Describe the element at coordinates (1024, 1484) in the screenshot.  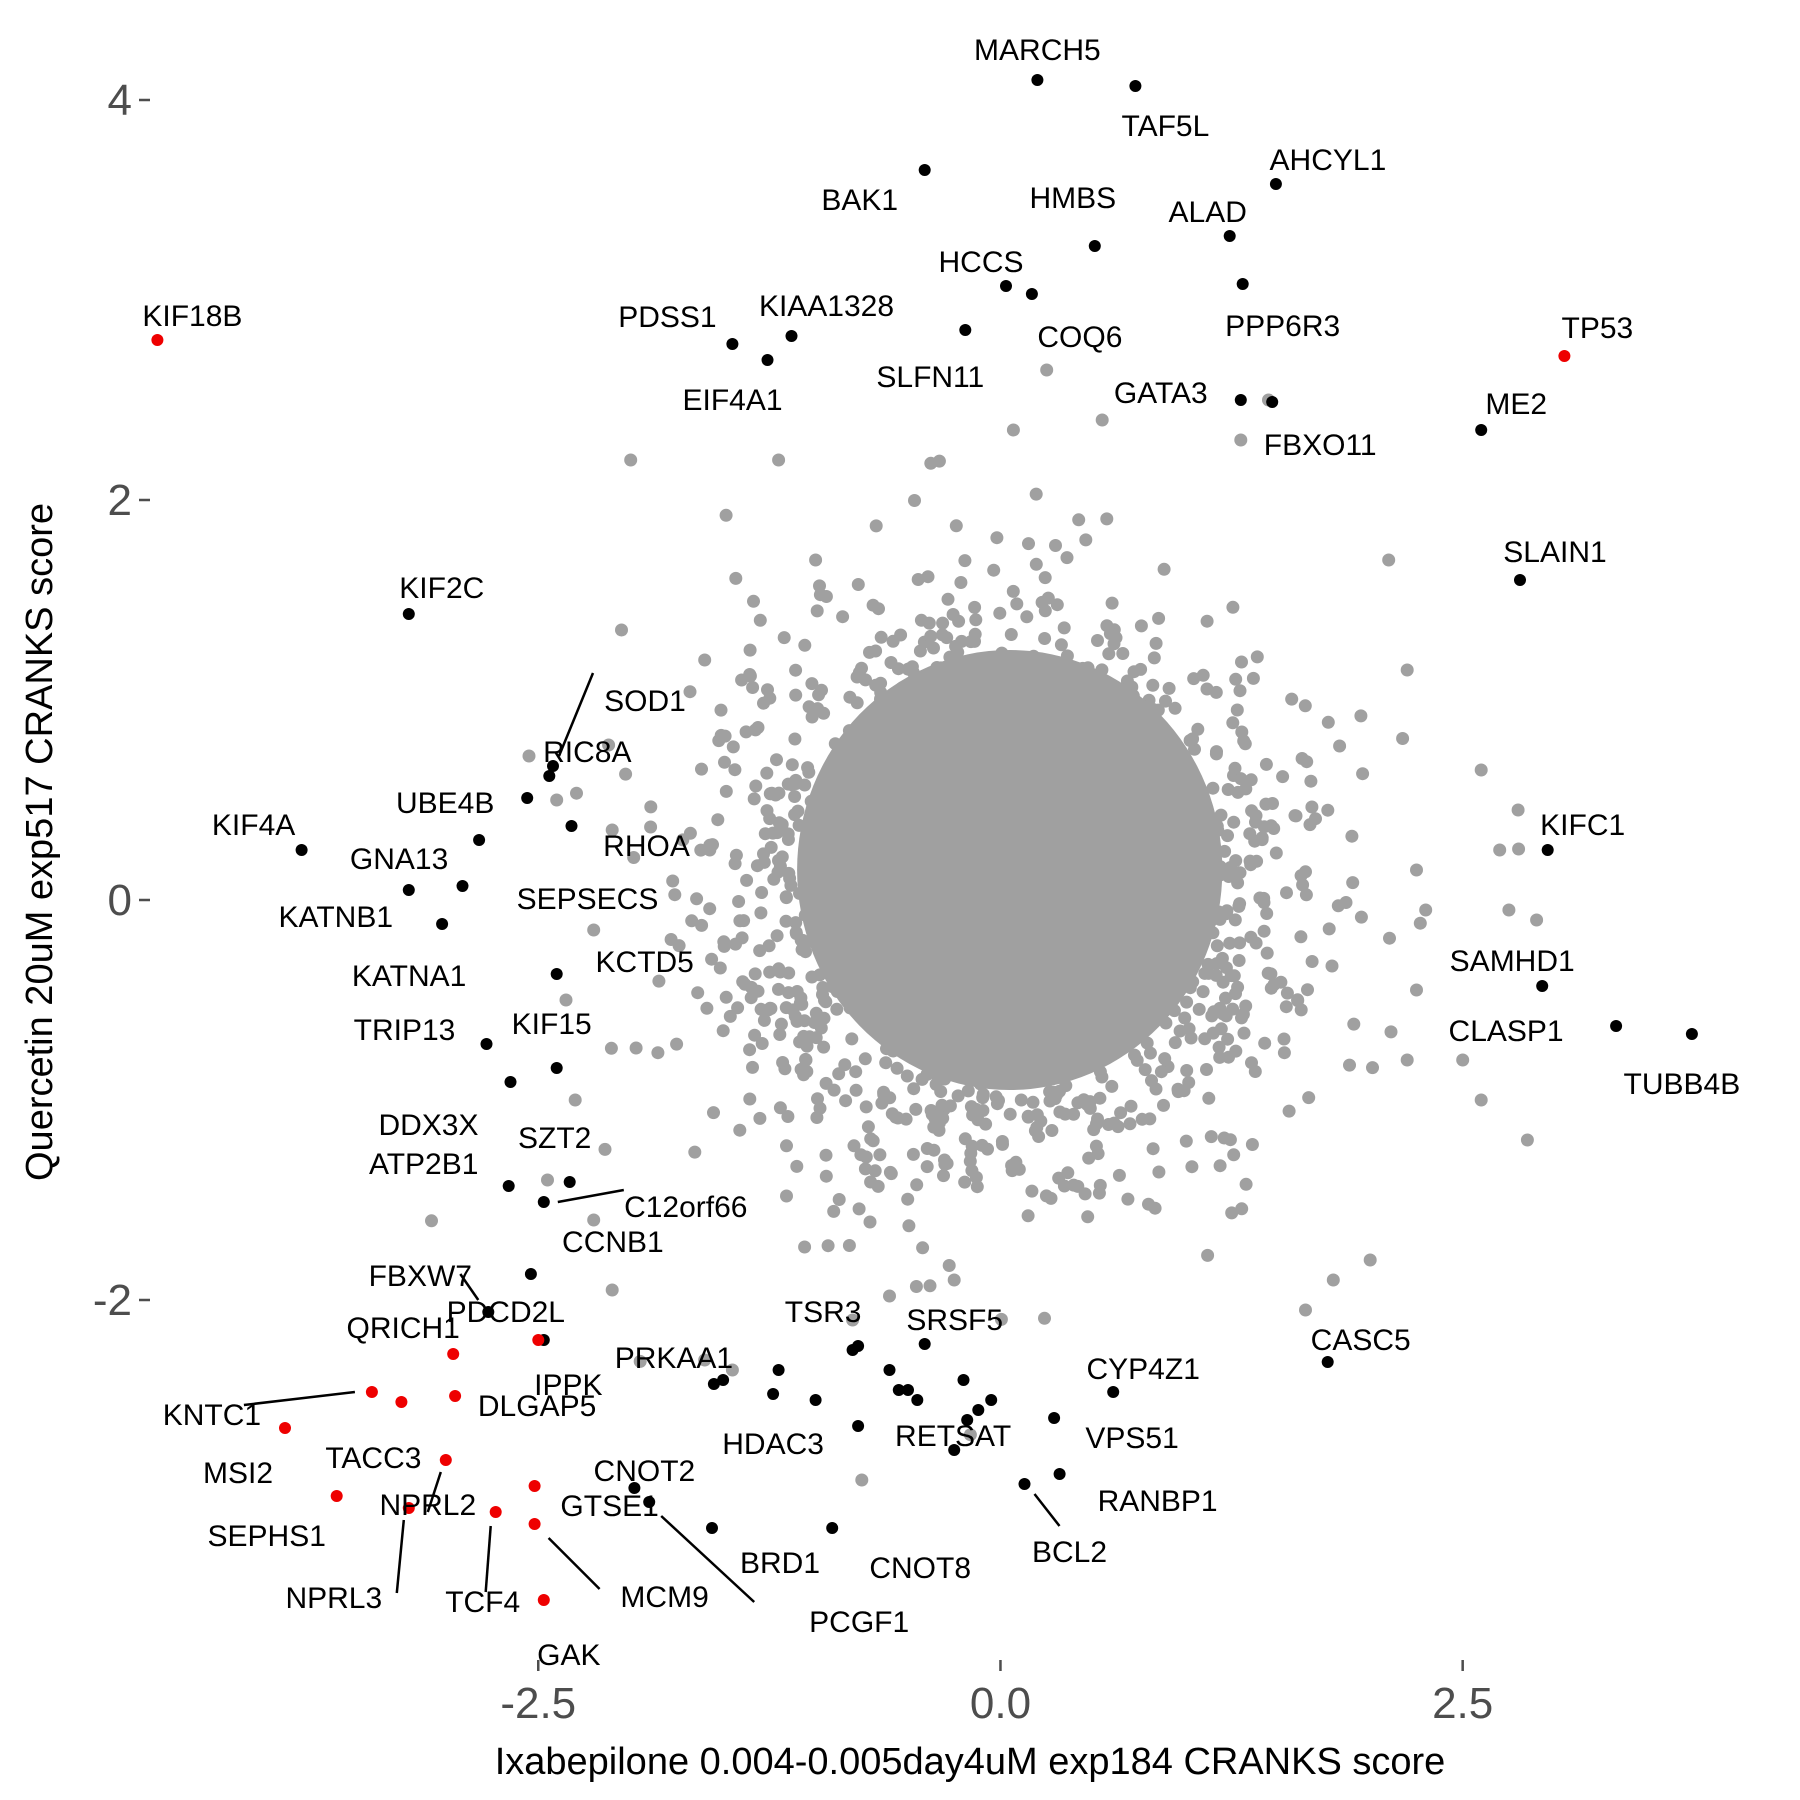
I see `point-bcl2` at that location.